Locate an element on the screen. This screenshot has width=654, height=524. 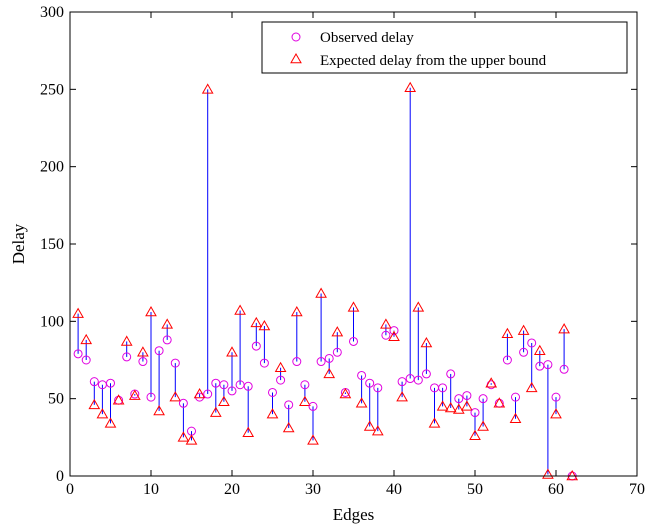
legend-box is located at coordinates (444, 47).